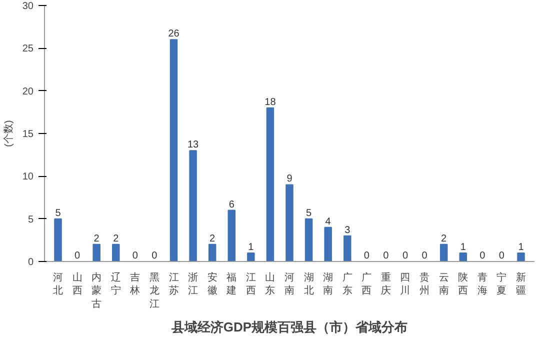  Describe the element at coordinates (174, 34) in the screenshot. I see `data-label: 26` at that location.